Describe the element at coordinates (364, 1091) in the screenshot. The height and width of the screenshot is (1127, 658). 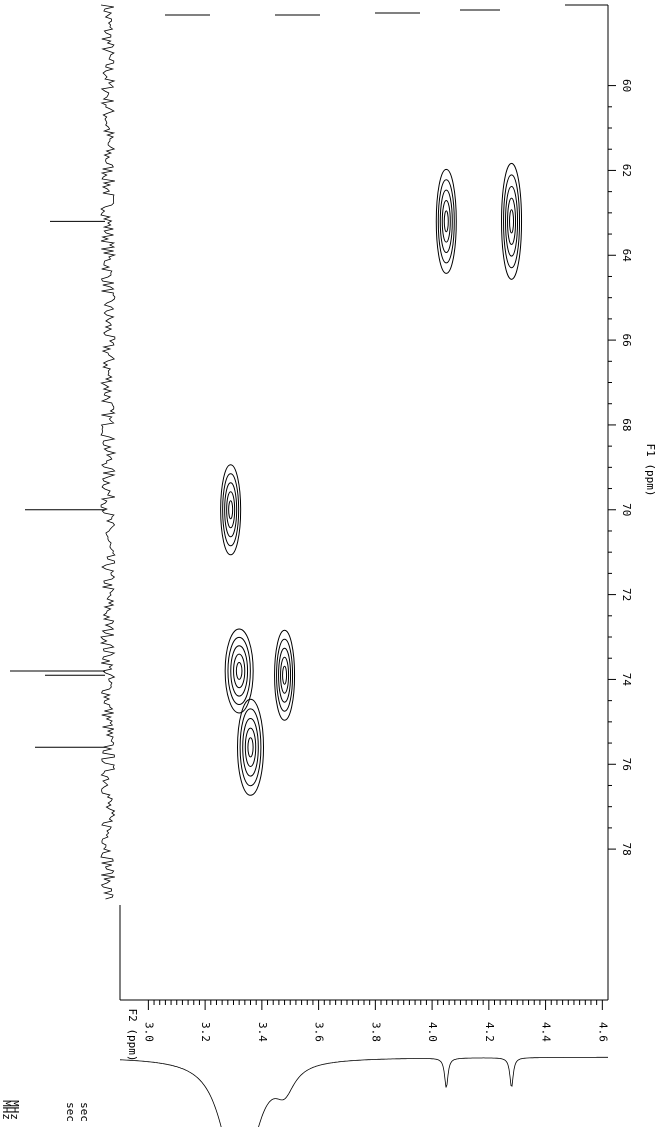
I see `f2-projection` at that location.